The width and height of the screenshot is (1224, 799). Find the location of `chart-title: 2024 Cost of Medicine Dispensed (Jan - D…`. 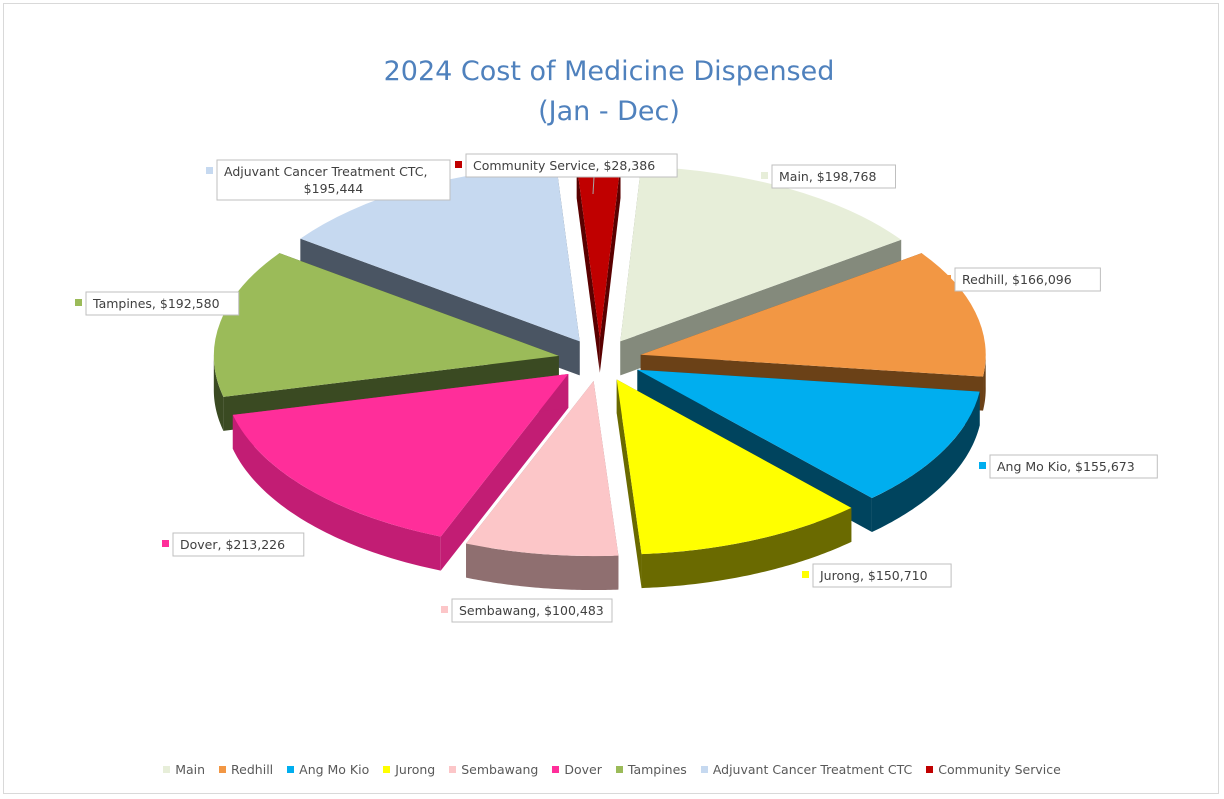

chart-title: 2024 Cost of Medicine Dispensed (Jan - D… is located at coordinates (609, 92).